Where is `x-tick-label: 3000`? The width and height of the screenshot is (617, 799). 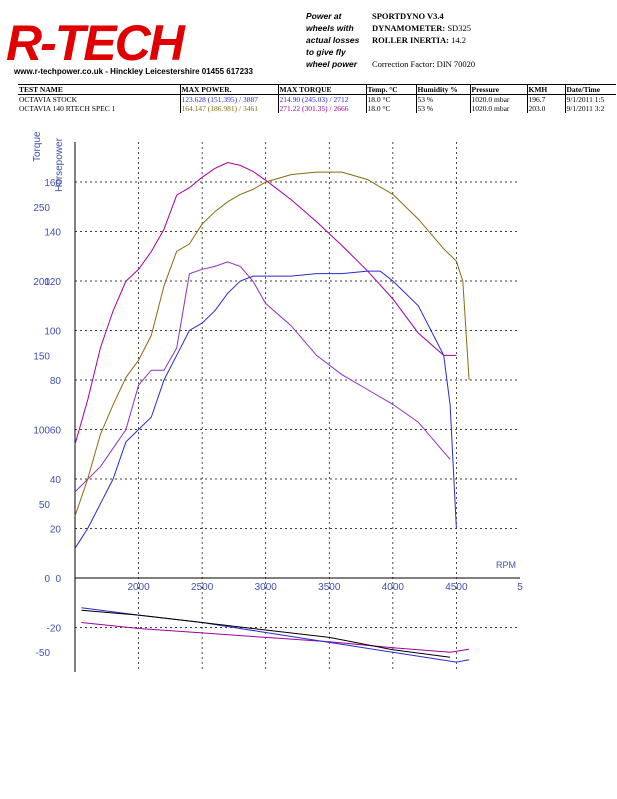 x-tick-label: 3000 is located at coordinates (266, 587).